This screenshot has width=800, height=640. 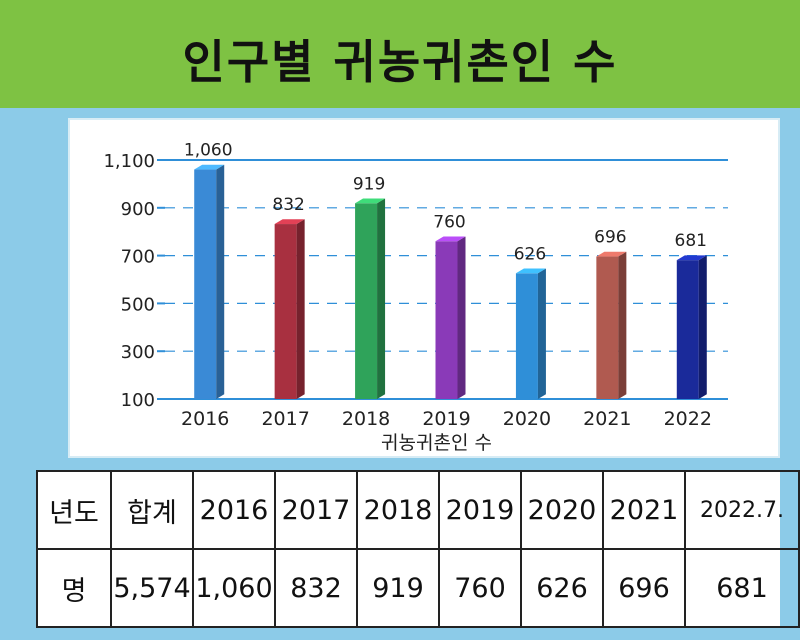 What do you see at coordinates (74, 510) in the screenshot?
I see `table-header-cell: 년도` at bounding box center [74, 510].